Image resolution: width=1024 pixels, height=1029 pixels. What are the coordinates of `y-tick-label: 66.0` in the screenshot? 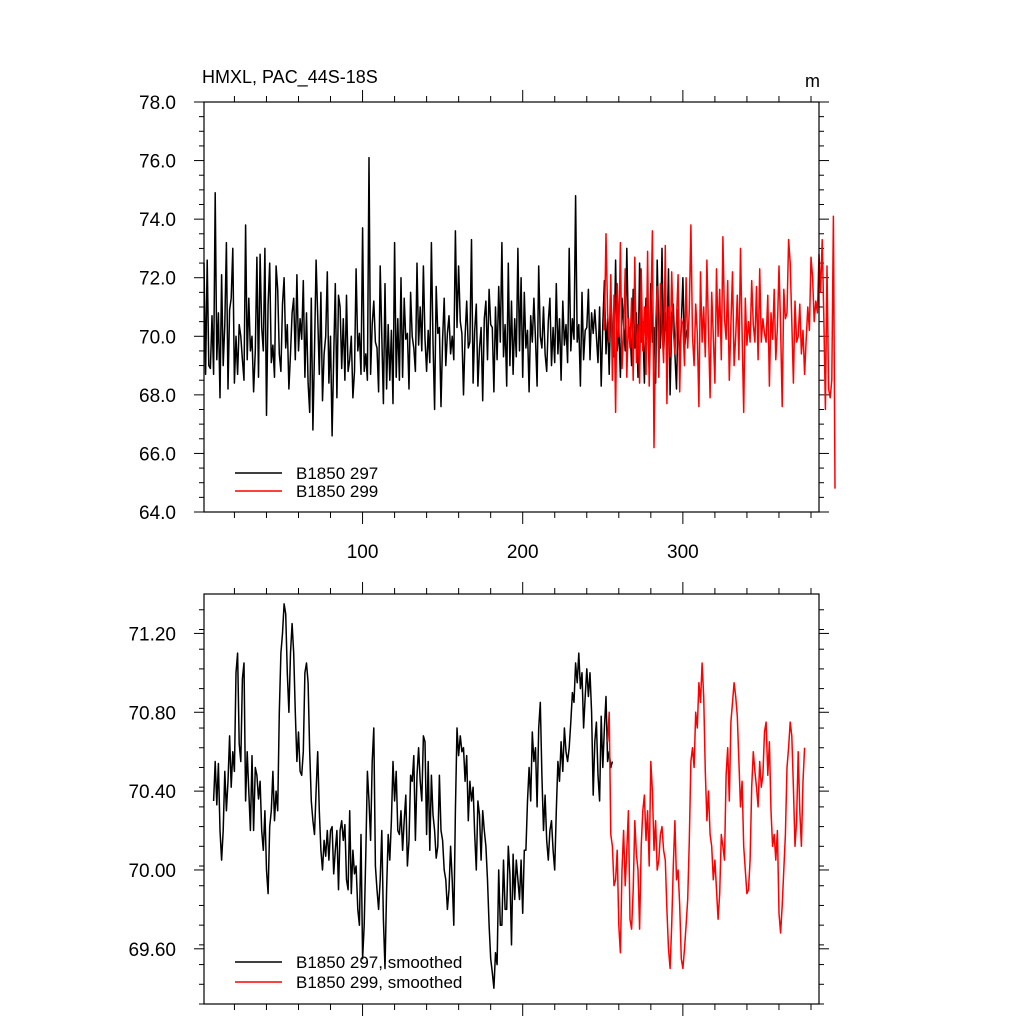 It's located at (157, 454).